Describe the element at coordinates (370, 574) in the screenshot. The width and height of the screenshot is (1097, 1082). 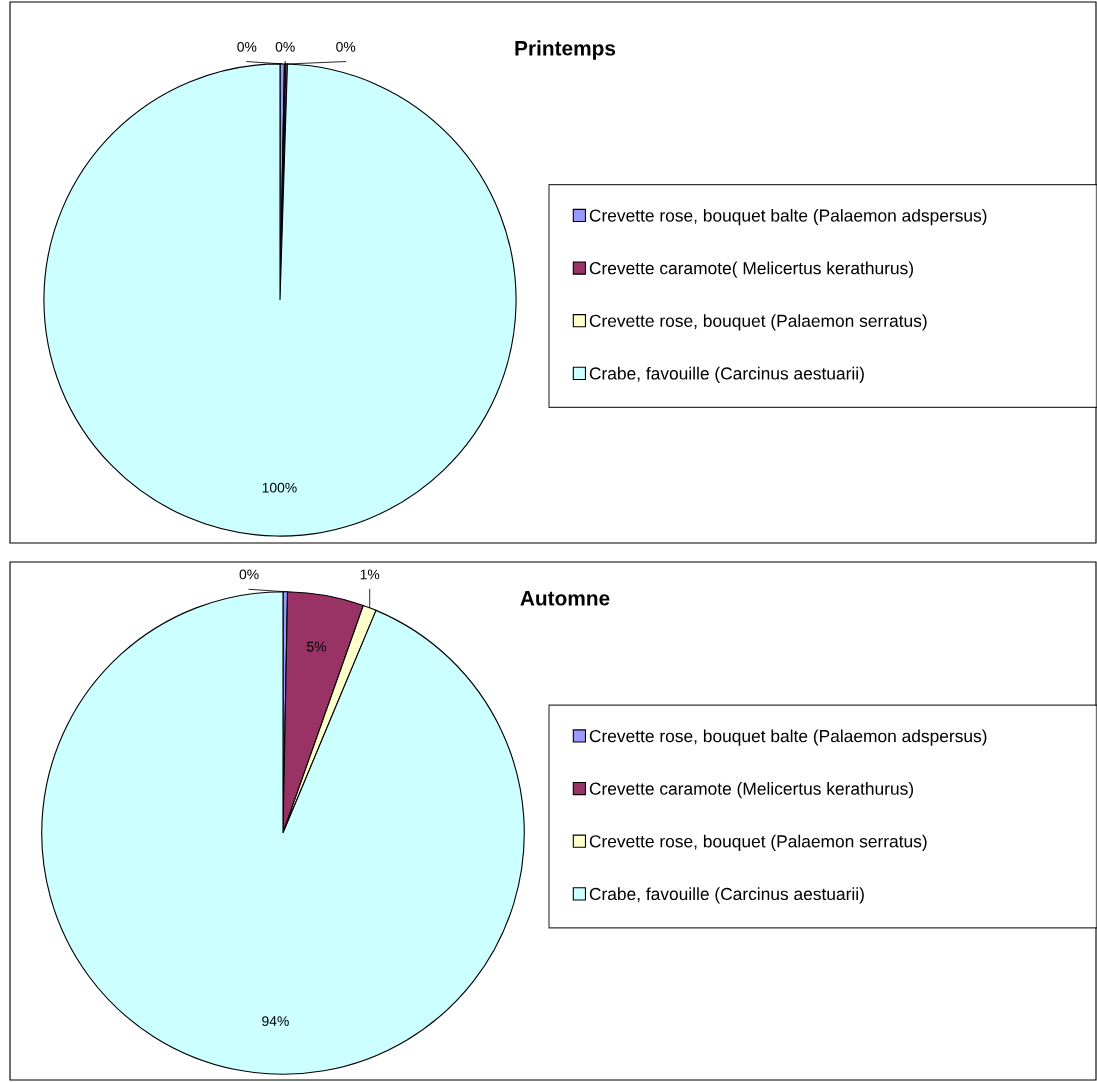
I see `data-label: 1%` at that location.